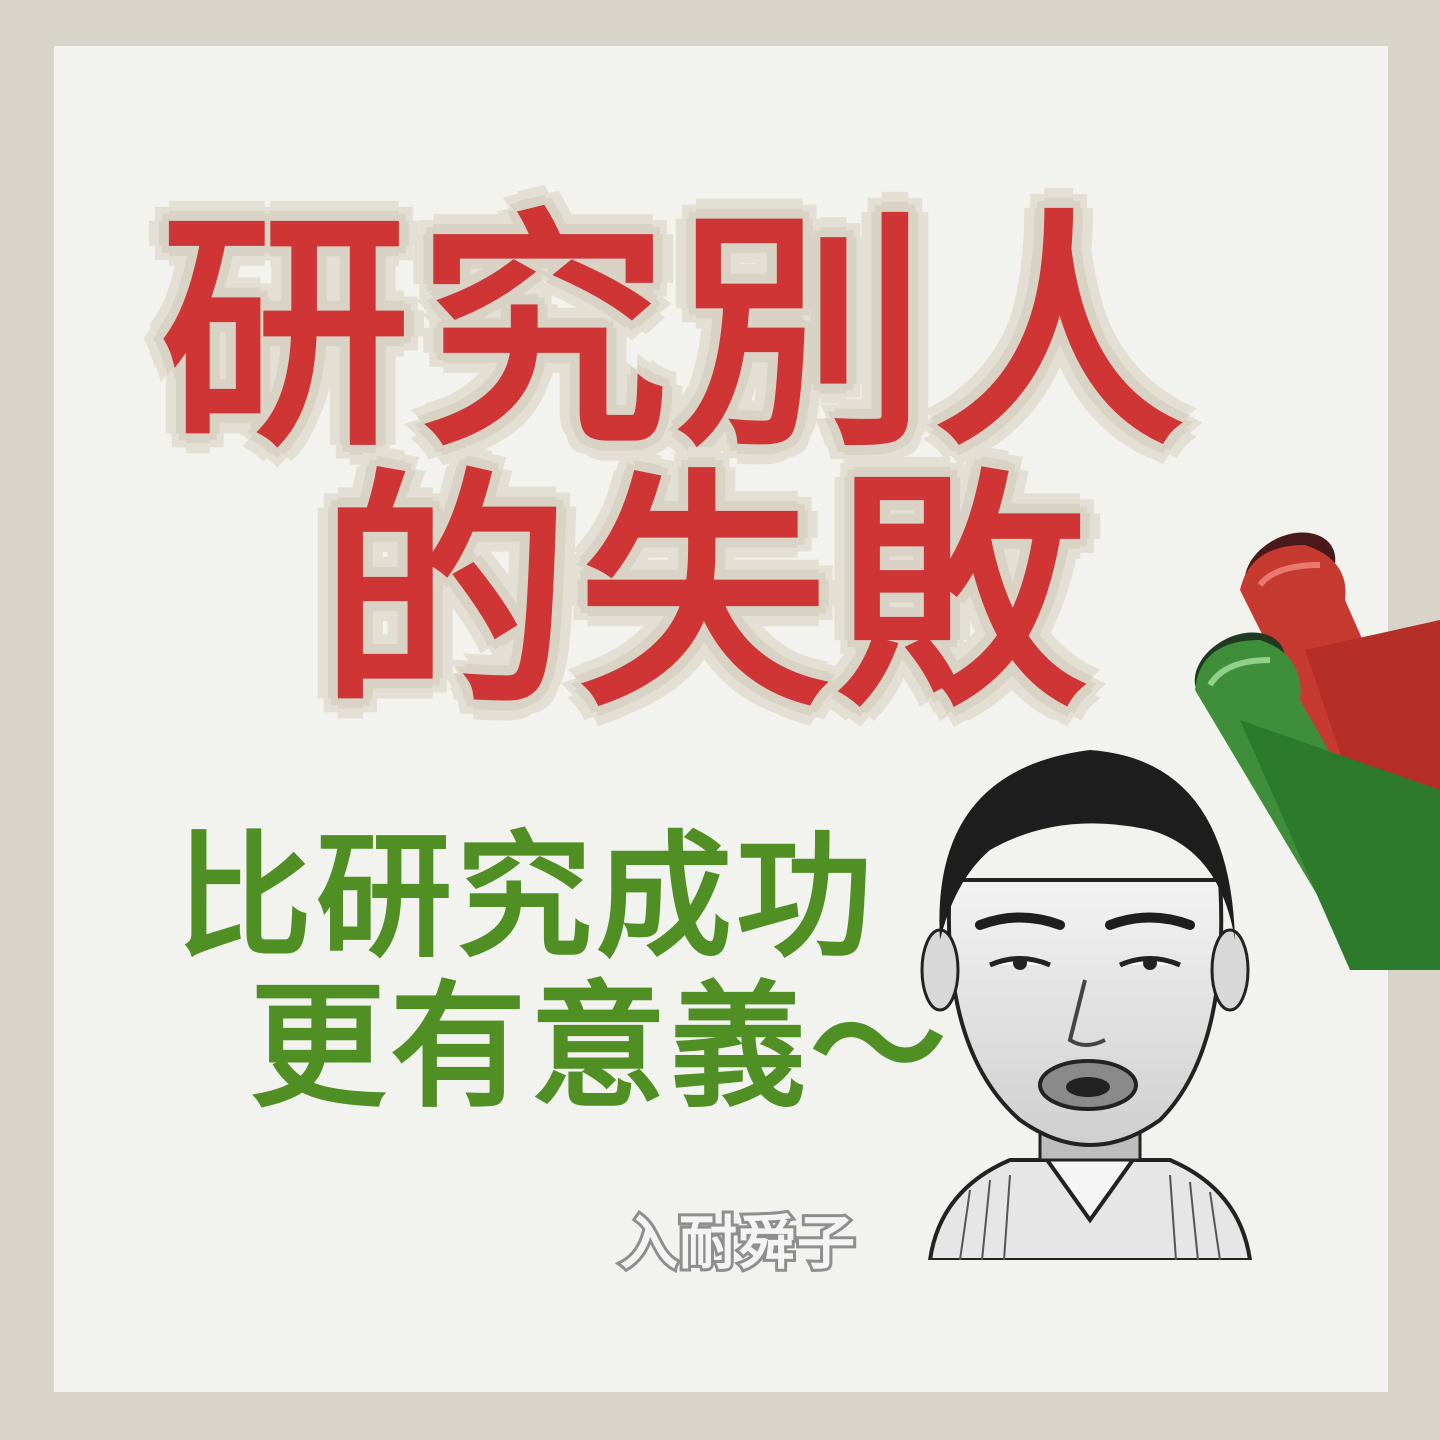 This screenshot has width=1440, height=1440. What do you see at coordinates (1317, 801) in the screenshot?
I see `green-marker` at bounding box center [1317, 801].